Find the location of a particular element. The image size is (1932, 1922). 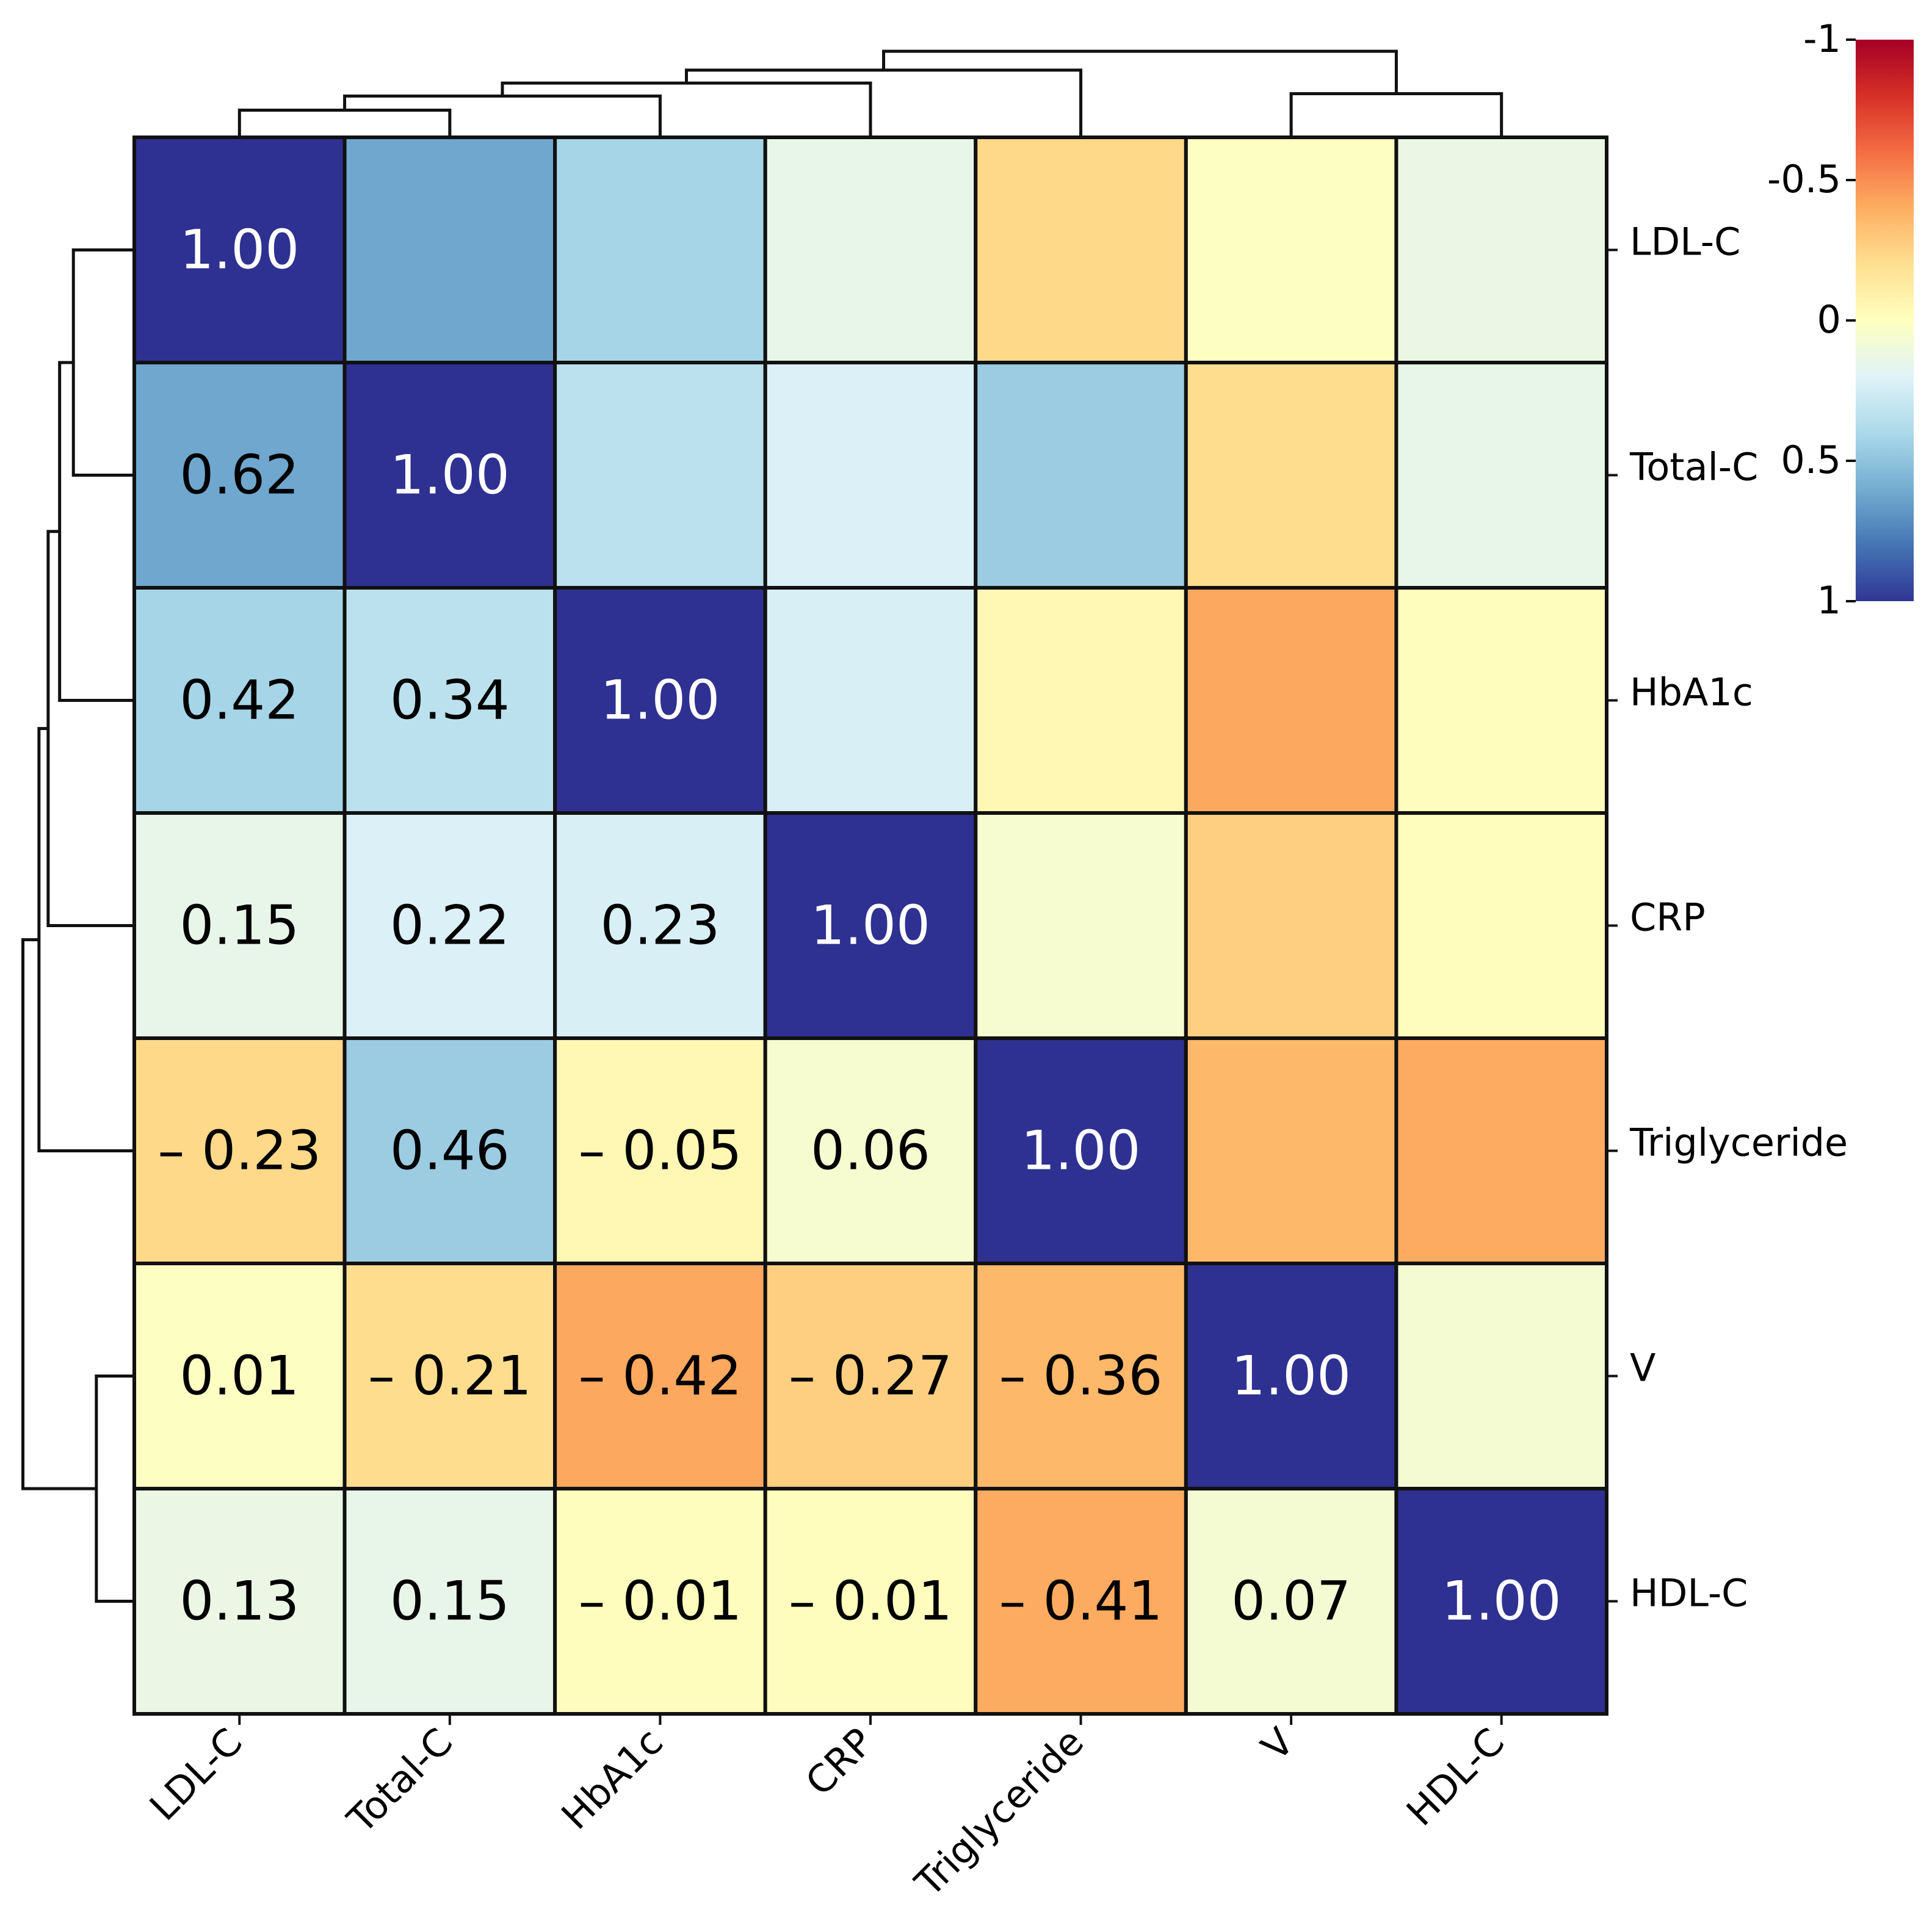

x-tick-label: CRP is located at coordinates (839, 1761).